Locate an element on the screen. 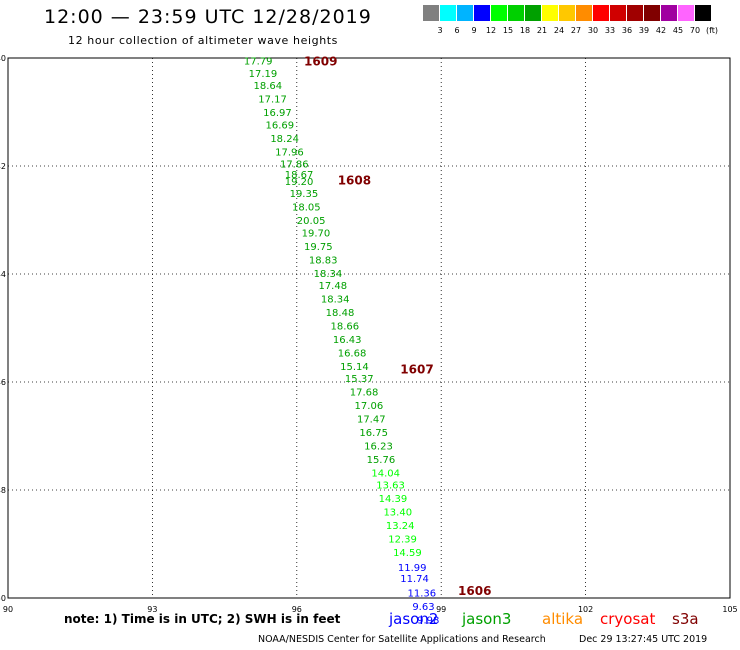 The height and width of the screenshot is (650, 740). wave-height-label: 11.36 is located at coordinates (422, 594).